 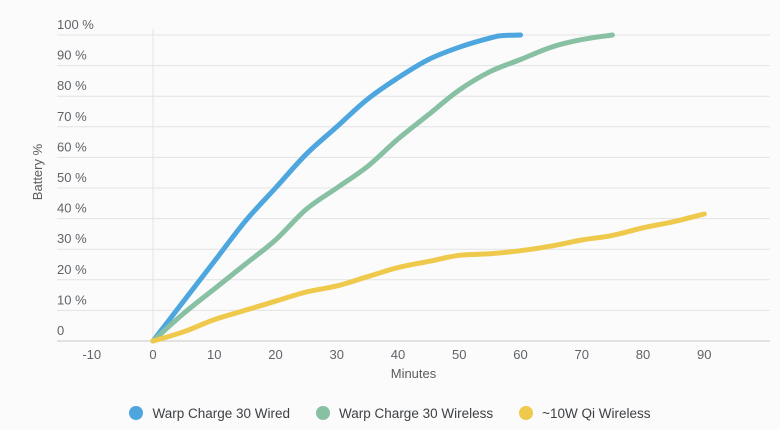 What do you see at coordinates (136, 413) in the screenshot?
I see `legend-dot-warp-charge-30-wired` at bounding box center [136, 413].